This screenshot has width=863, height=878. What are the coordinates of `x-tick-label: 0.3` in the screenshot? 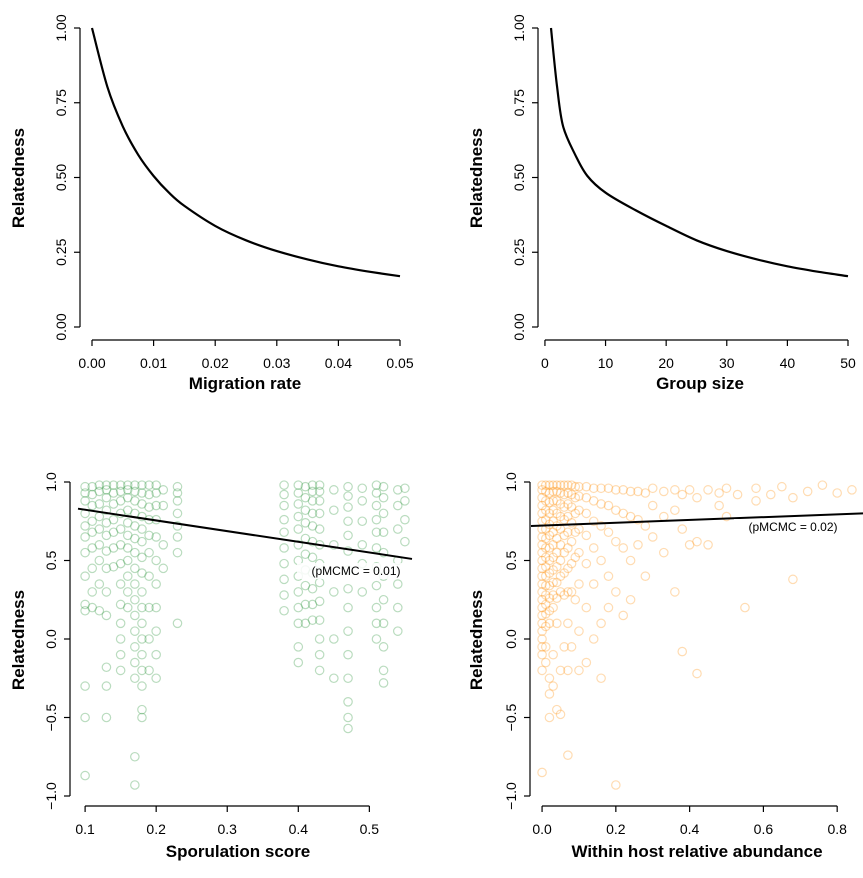 It's located at (227, 829).